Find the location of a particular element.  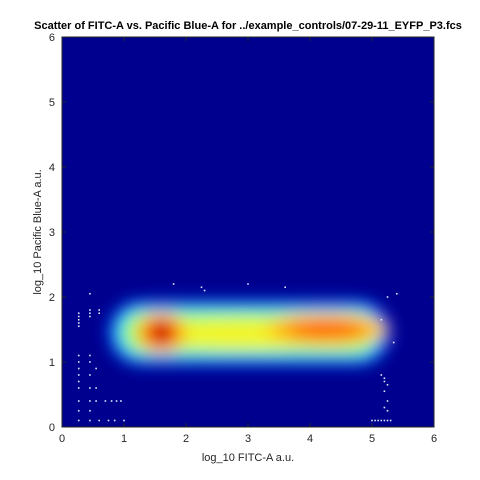

y-tick-label: 6 is located at coordinates (52, 38).